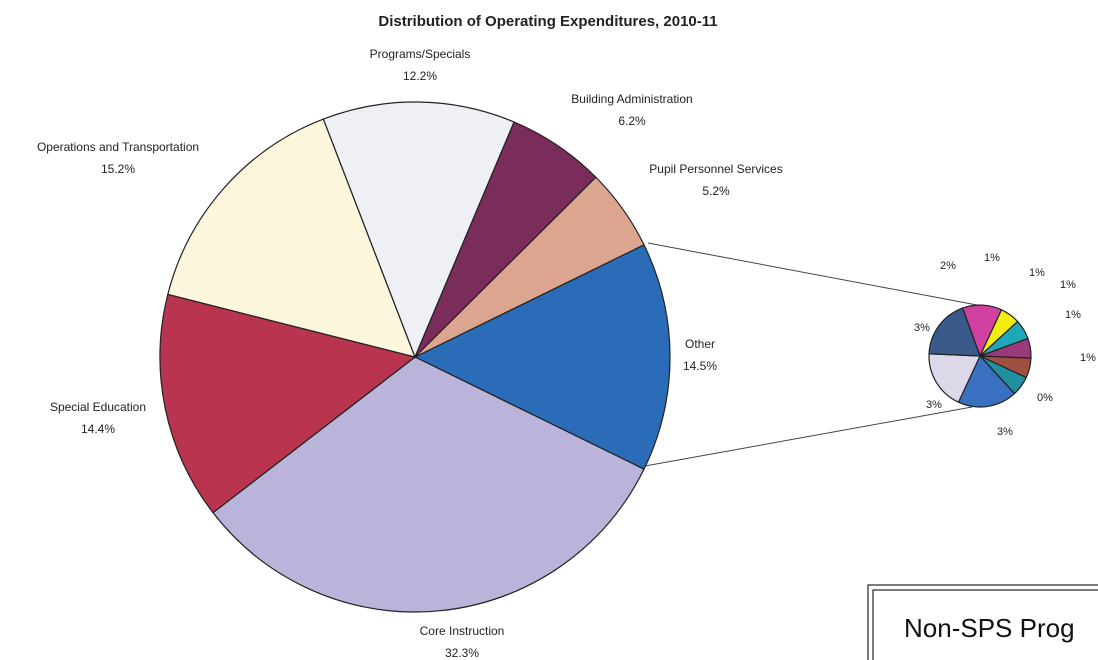 The height and width of the screenshot is (660, 1098). I want to click on slice-label: Pupil Personnel Services, so click(715, 169).